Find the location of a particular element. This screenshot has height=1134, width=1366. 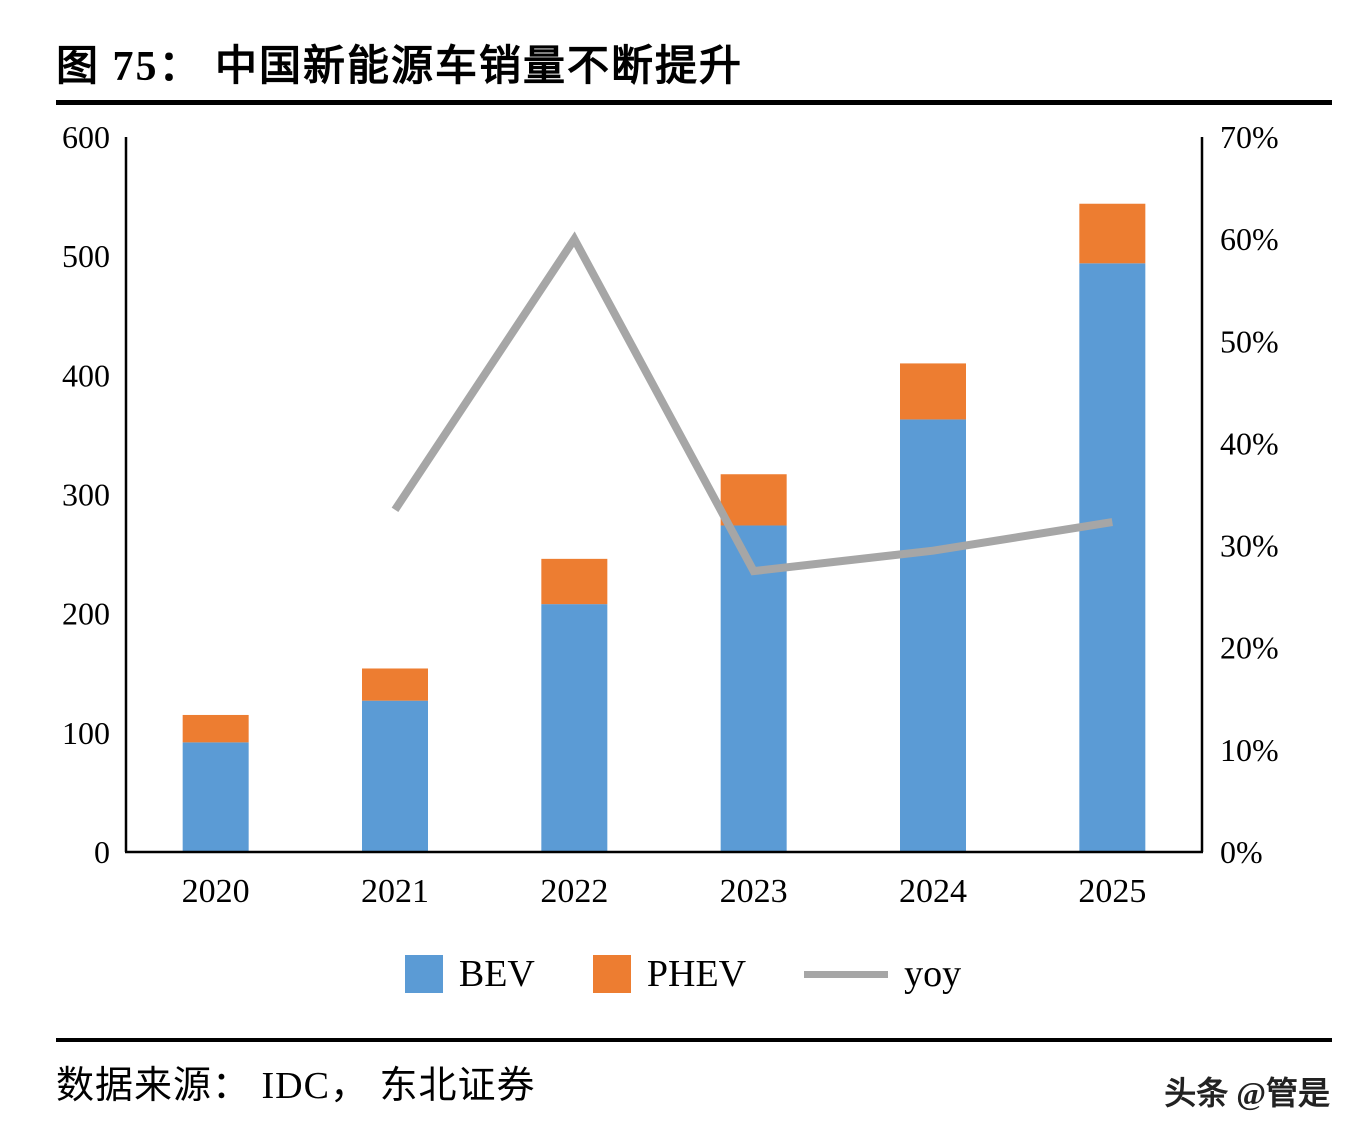

legend-swatch-bev is located at coordinates (423, 974).